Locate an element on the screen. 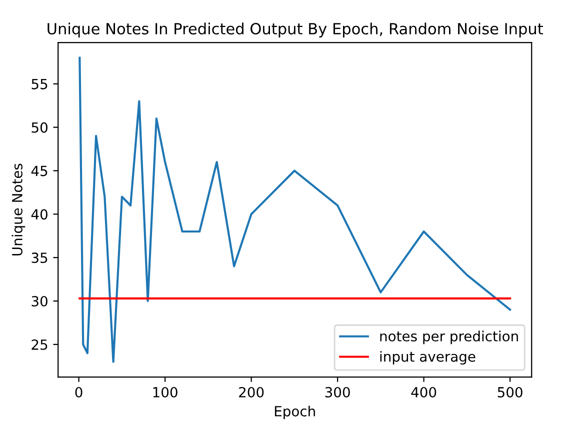  x-tick-label: 0 is located at coordinates (78, 392).